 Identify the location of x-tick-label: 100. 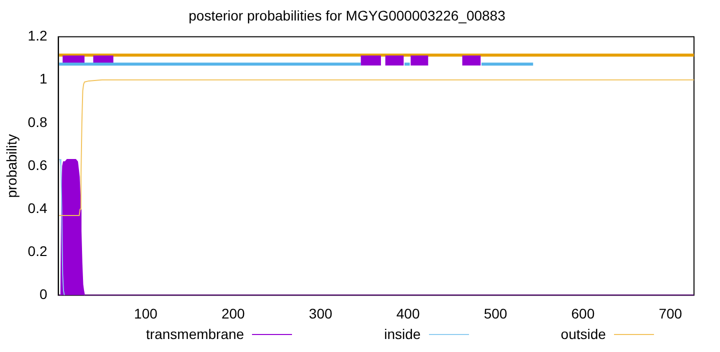
(146, 313).